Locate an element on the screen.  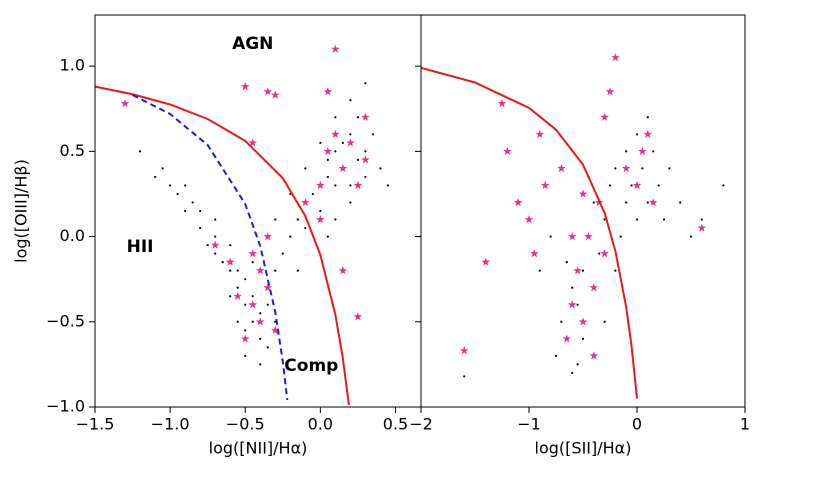
x-tick-label: −2 is located at coordinates (421, 424).